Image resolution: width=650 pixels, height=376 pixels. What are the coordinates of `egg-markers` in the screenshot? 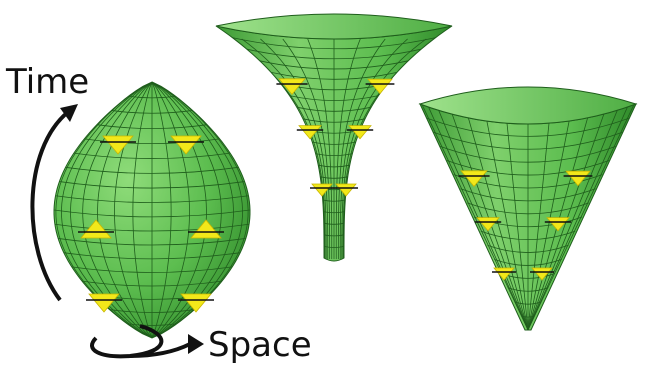 It's located at (151, 224).